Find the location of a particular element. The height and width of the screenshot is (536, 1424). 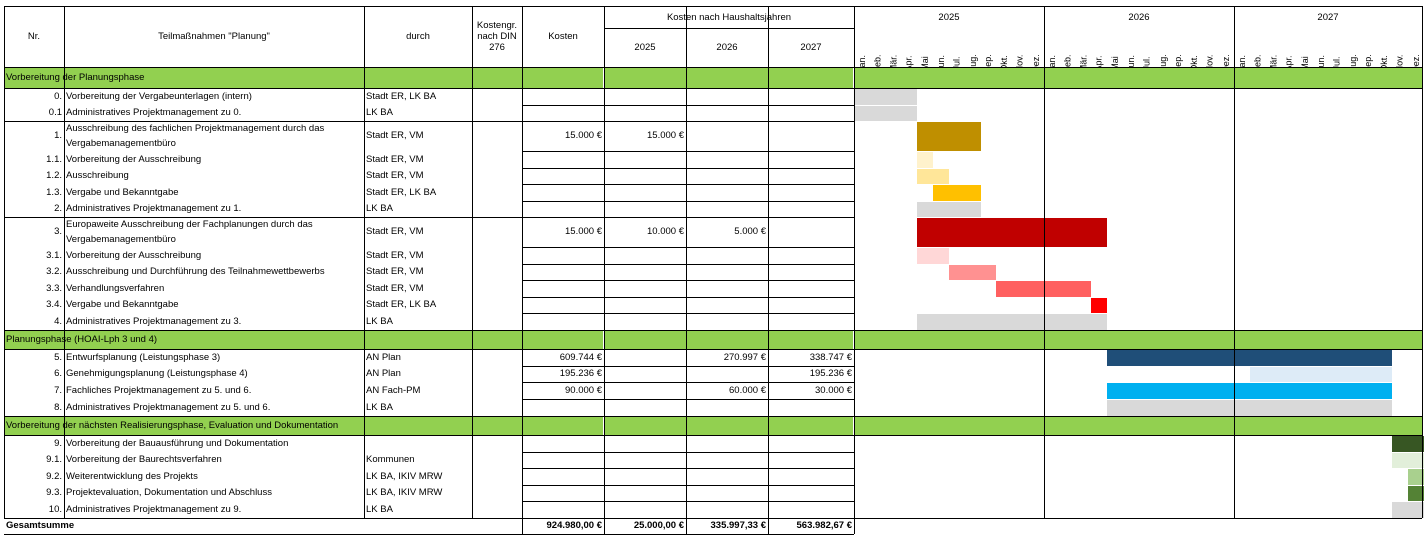

header-kostengruppe: Kostengr. nach DIN 276 is located at coordinates (497, 36).